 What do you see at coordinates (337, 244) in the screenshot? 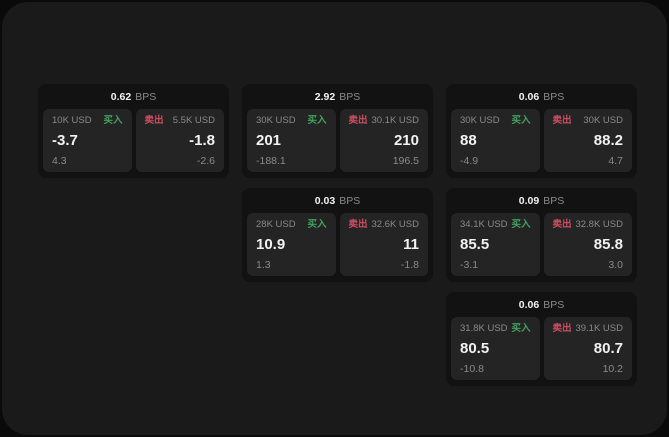
I see `card-body: 28K USD 买入 10.9 1.3 卖出 32.6K USD 11 -1.8` at bounding box center [337, 244].